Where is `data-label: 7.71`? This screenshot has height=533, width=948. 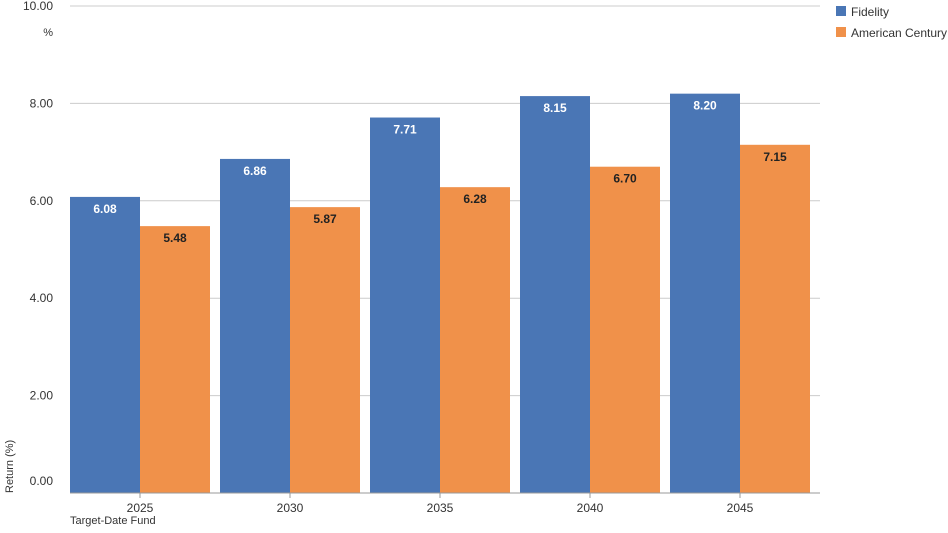
data-label: 7.71 is located at coordinates (405, 130).